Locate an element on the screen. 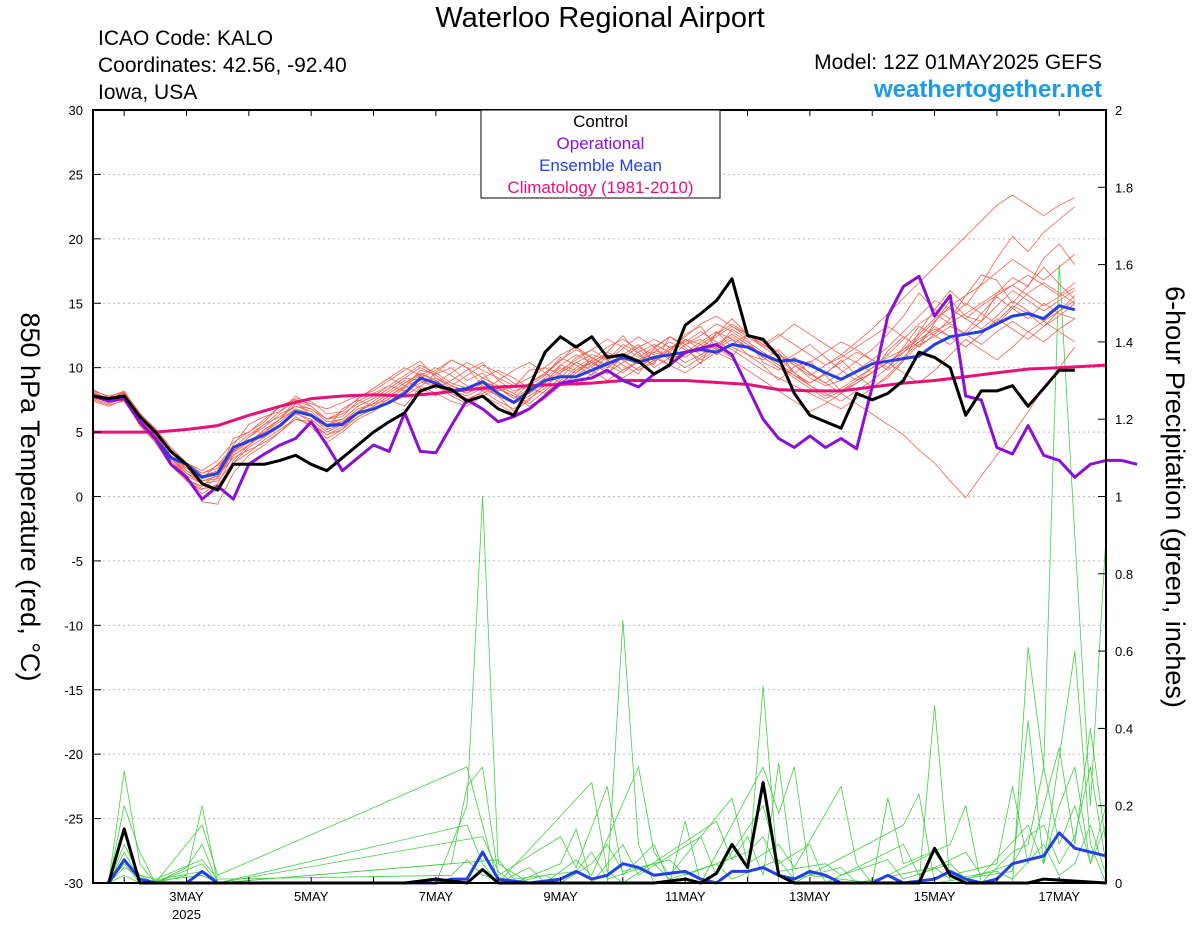  y2-tick-label: 0 is located at coordinates (1118, 883).